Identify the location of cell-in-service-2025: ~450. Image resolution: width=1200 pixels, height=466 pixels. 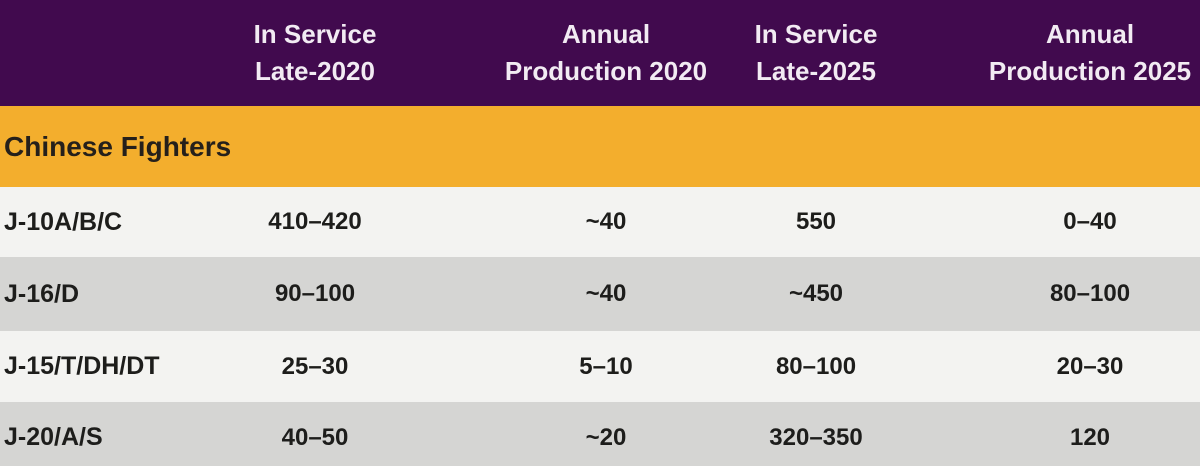
(816, 293).